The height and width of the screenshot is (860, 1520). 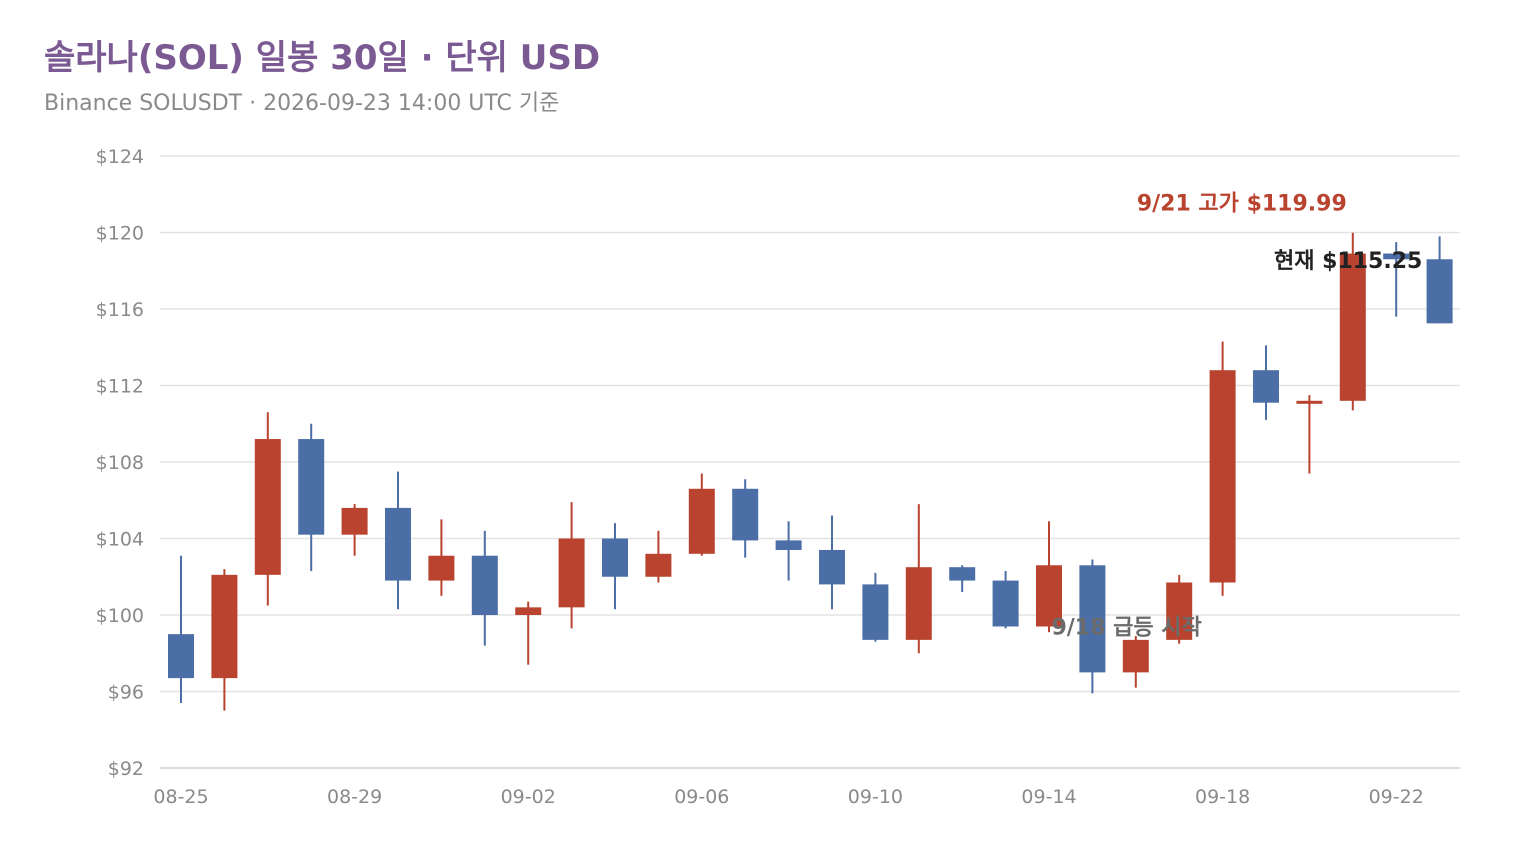 What do you see at coordinates (126, 769) in the screenshot?
I see `y-tick-label: $92` at bounding box center [126, 769].